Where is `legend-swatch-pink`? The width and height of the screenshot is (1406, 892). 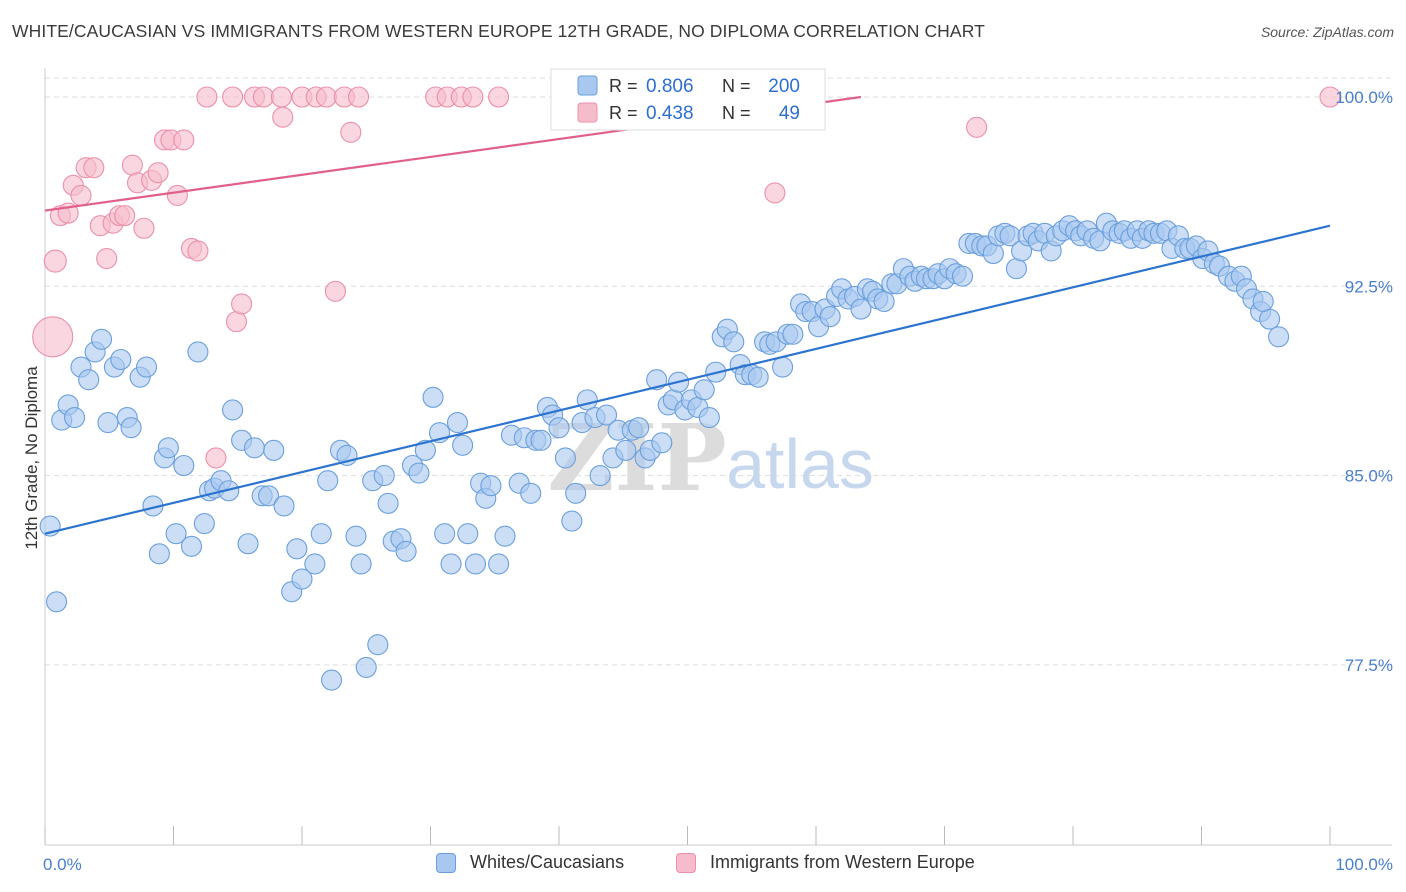 legend-swatch-pink is located at coordinates (686, 862).